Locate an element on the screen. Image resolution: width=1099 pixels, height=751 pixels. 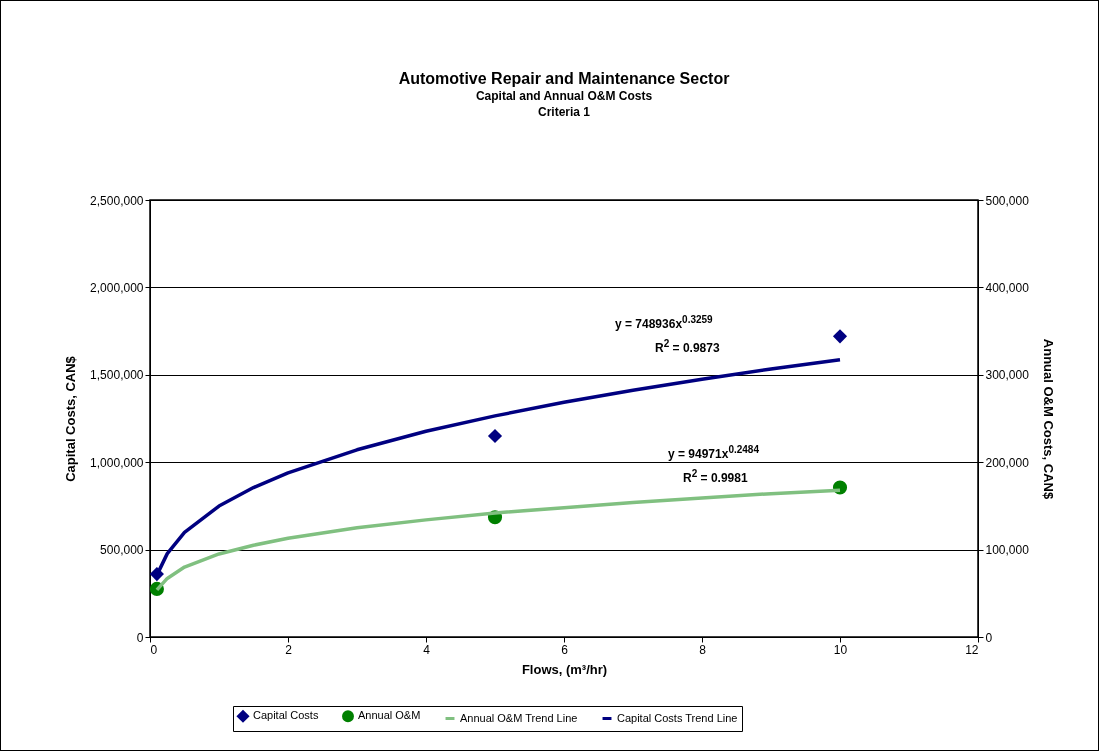
y2-tick-label: 0 is located at coordinates (989, 637).